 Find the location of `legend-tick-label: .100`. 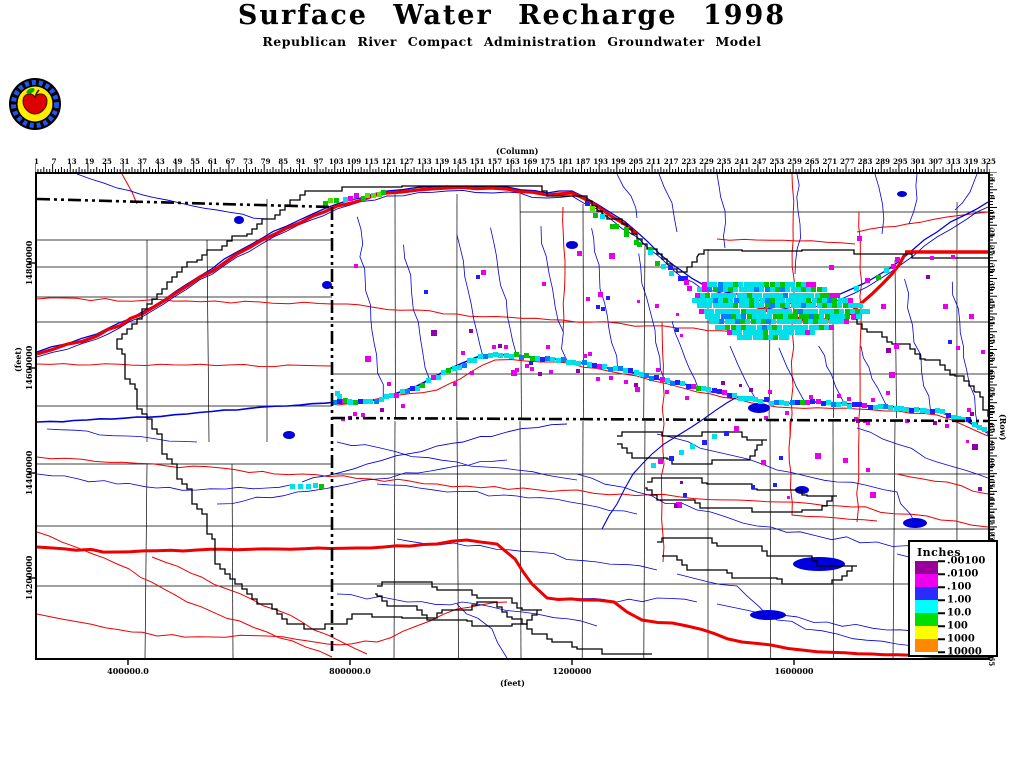

legend-tick-label: .100 is located at coordinates (959, 587).